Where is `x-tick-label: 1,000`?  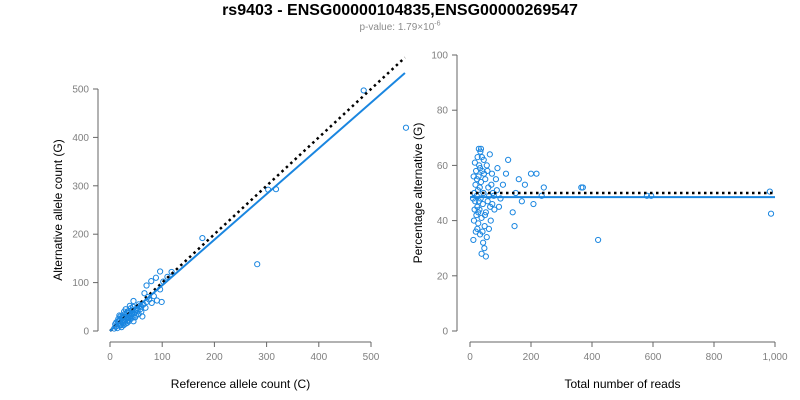
x-tick-label: 1,000 is located at coordinates (774, 357).